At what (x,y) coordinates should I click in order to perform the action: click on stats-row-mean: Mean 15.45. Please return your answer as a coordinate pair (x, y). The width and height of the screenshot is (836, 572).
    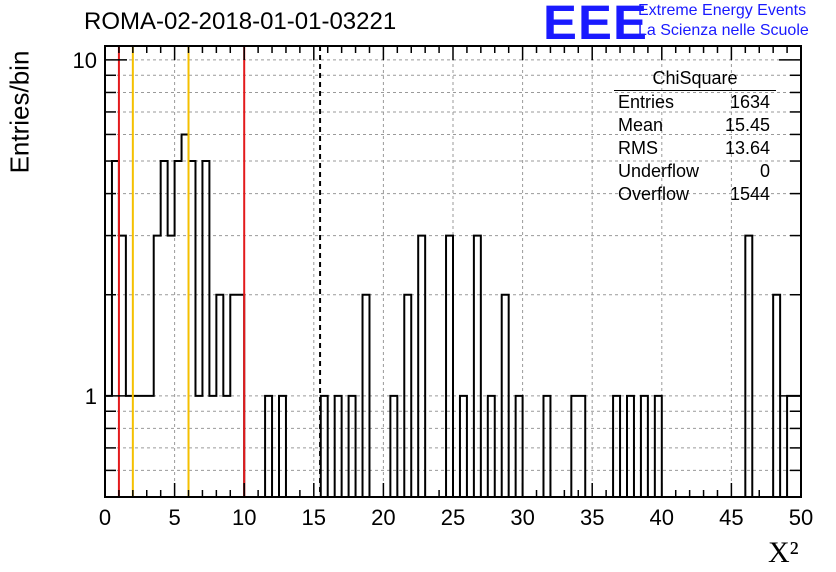
    Looking at the image, I should click on (695, 125).